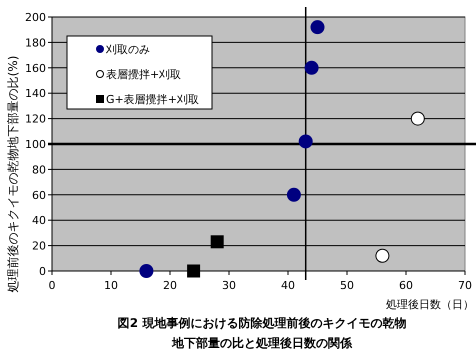 This screenshot has width=476, height=356. Describe the element at coordinates (465, 285) in the screenshot. I see `x-tick-label: 70` at that location.